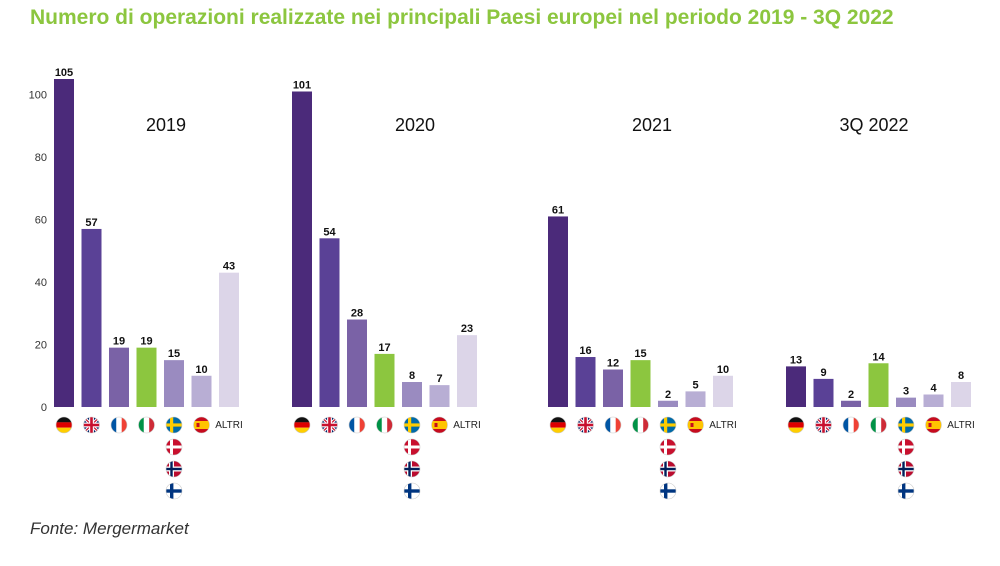  What do you see at coordinates (933, 389) in the screenshot?
I see `data-label: 4` at bounding box center [933, 389].